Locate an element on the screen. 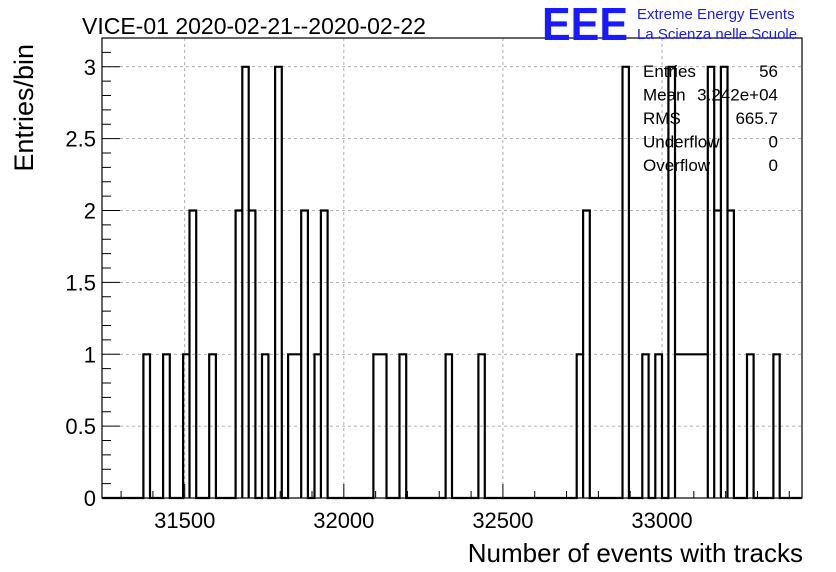  x-tick-label: 33000 is located at coordinates (661, 520).